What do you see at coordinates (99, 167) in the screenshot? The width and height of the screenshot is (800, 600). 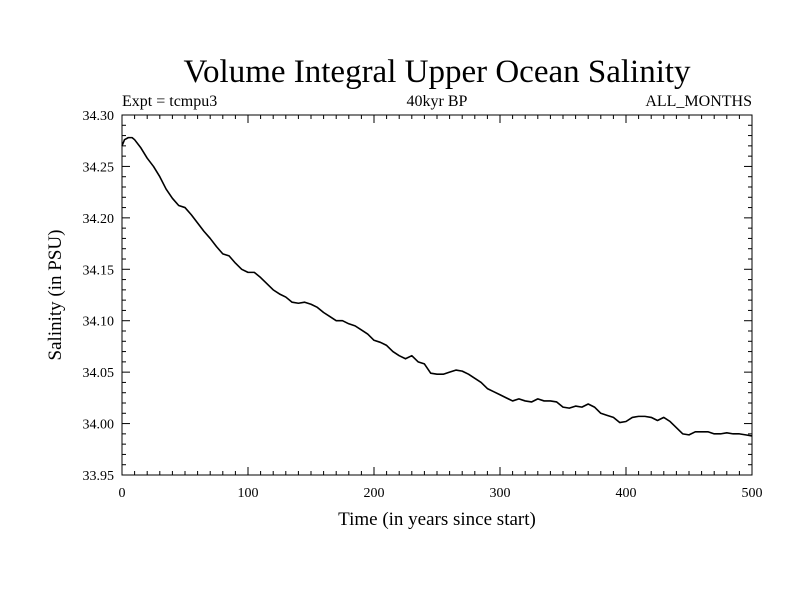 I see `y-tick-label: 34.25` at bounding box center [99, 167].